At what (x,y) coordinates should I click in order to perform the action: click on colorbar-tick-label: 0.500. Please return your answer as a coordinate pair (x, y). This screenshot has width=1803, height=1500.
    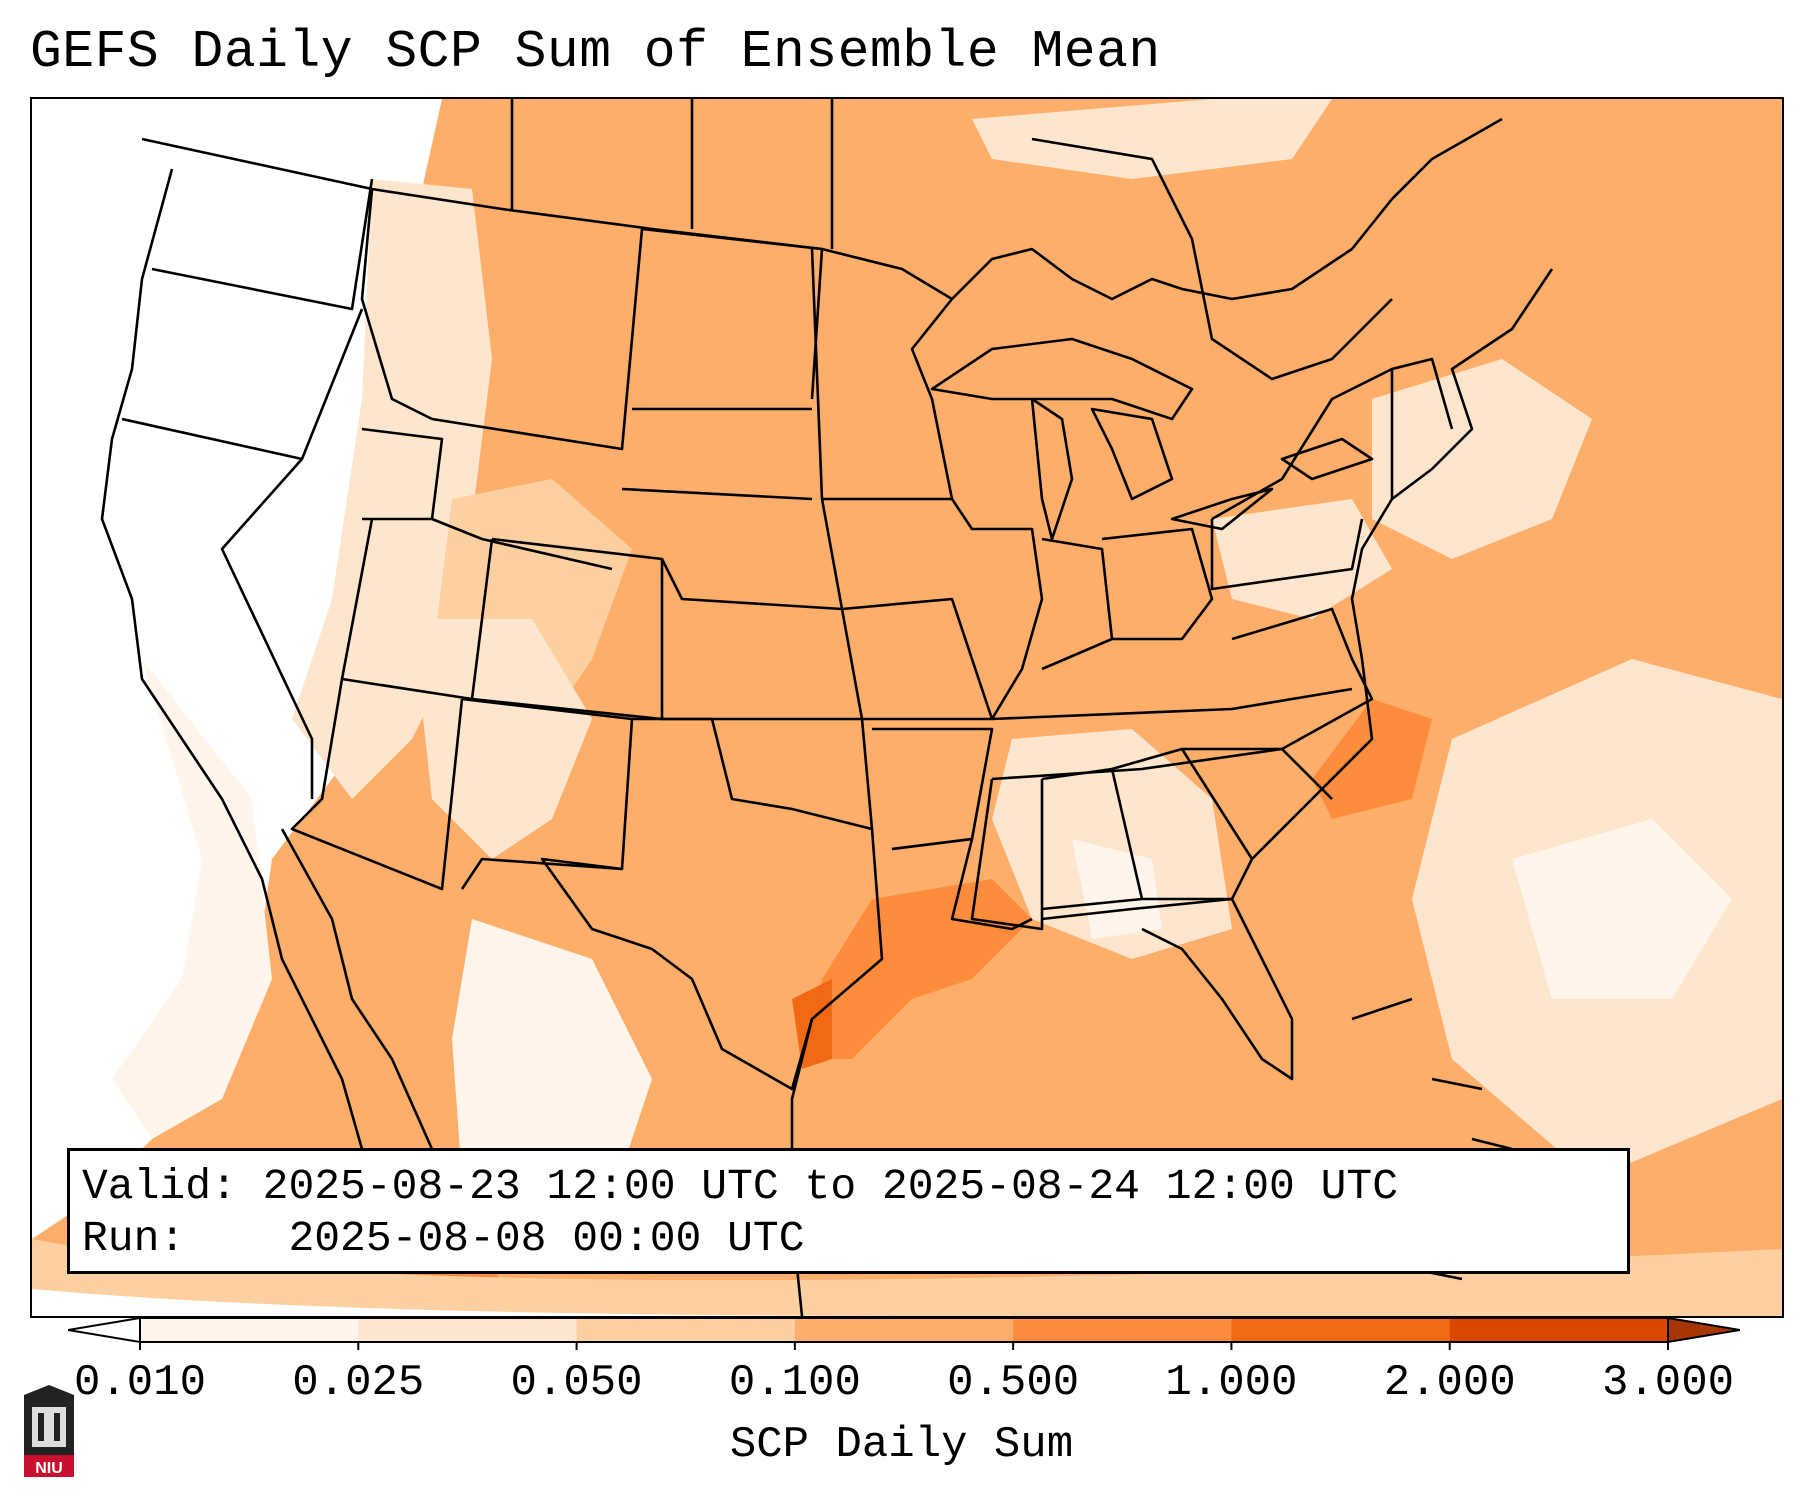
    Looking at the image, I should click on (1013, 1383).